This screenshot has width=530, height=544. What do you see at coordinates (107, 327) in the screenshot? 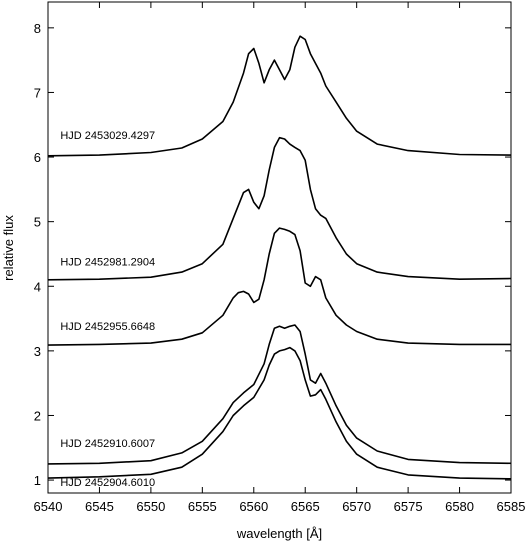
I see `series-label-2: HJD 2452955.6648` at bounding box center [107, 327].